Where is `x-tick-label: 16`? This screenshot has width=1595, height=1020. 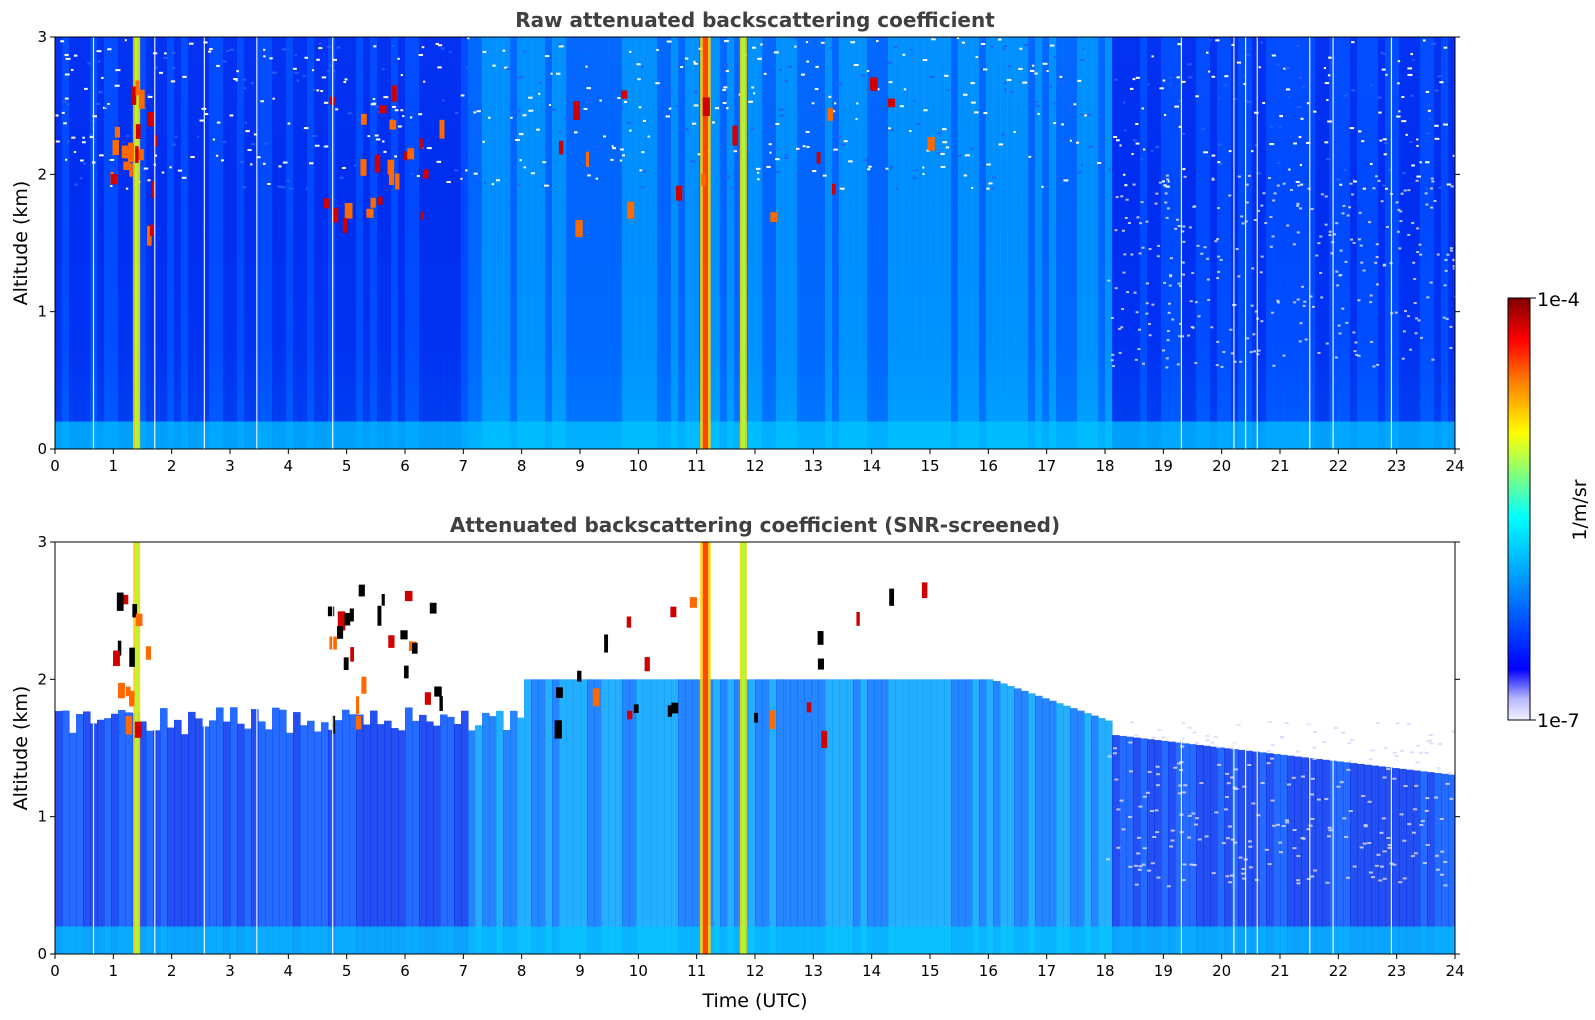
x-tick-label: 16 is located at coordinates (988, 466).